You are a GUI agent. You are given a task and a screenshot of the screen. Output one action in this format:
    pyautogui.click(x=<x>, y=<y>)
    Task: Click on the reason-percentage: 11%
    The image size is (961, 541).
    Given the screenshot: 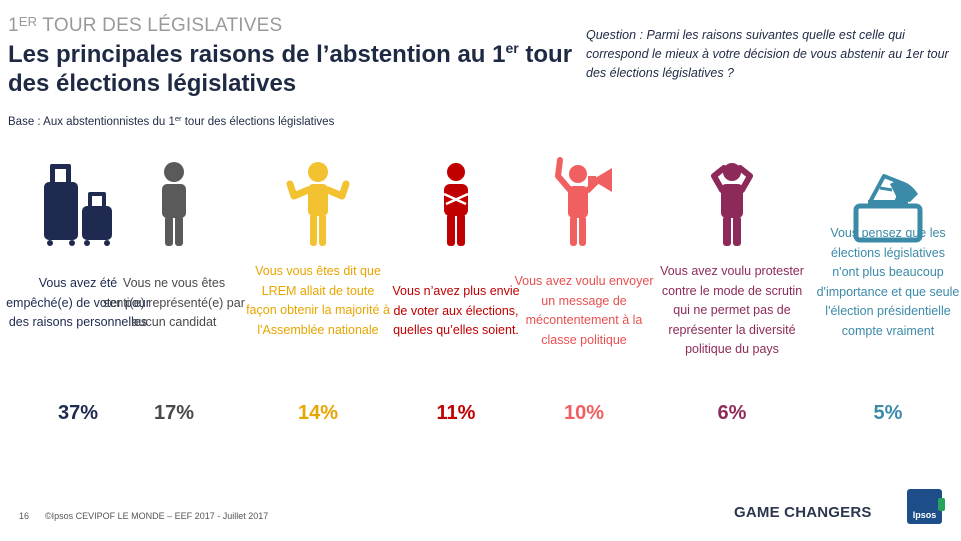 What is the action you would take?
    pyautogui.click(x=456, y=413)
    